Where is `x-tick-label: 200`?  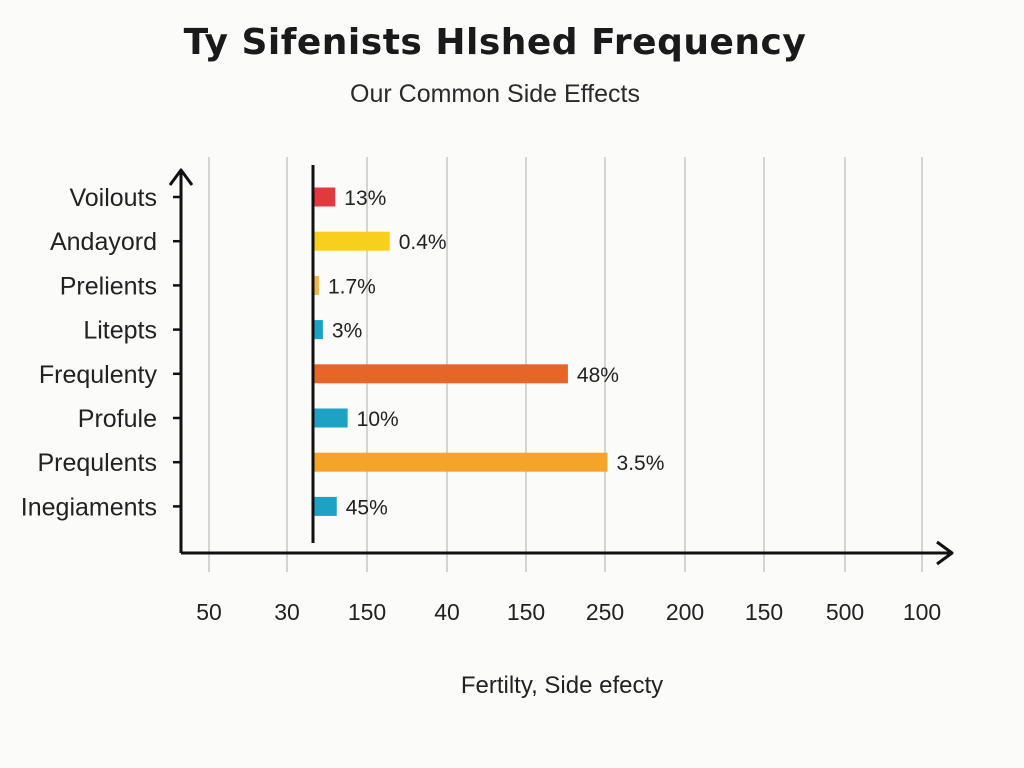
x-tick-label: 200 is located at coordinates (685, 612).